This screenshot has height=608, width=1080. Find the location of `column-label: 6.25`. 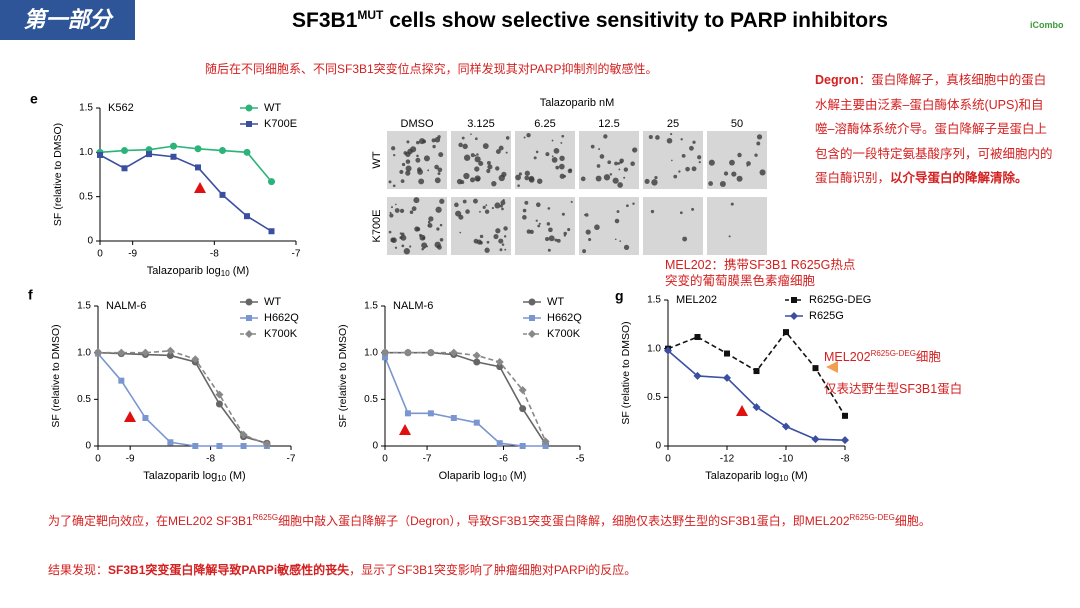

column-label: 6.25 is located at coordinates (544, 124).